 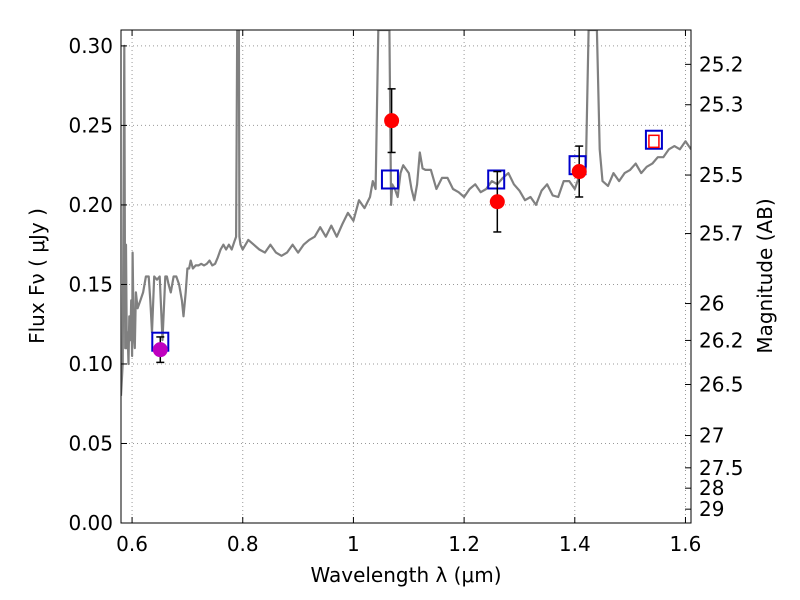 What do you see at coordinates (37, 276) in the screenshot?
I see `y-axis-label: Flux Fν ( μJy )` at bounding box center [37, 276].